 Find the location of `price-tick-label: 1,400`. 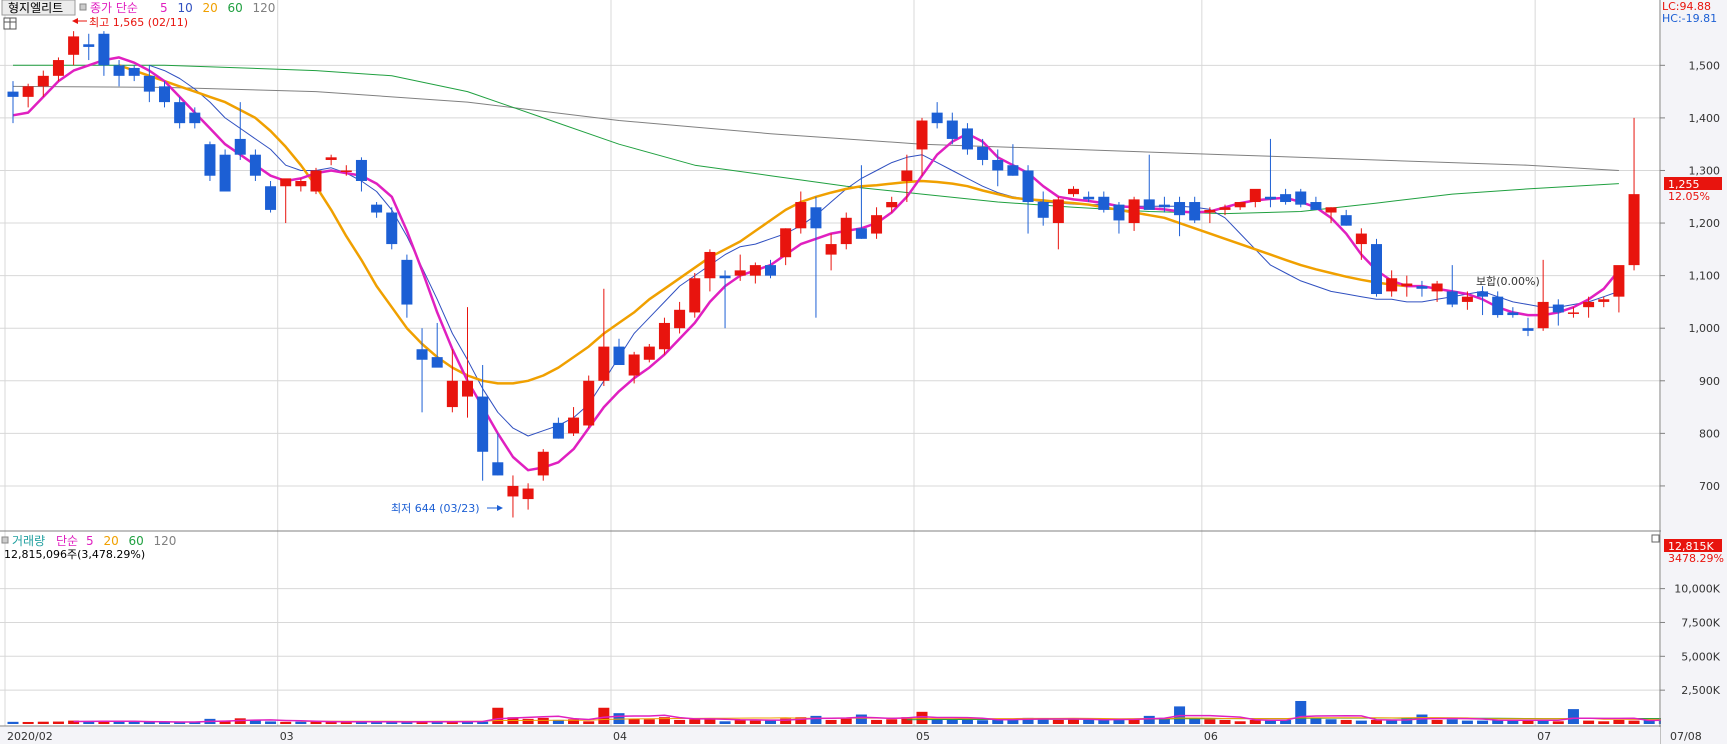

price-tick-label: 1,400 is located at coordinates (1705, 118).